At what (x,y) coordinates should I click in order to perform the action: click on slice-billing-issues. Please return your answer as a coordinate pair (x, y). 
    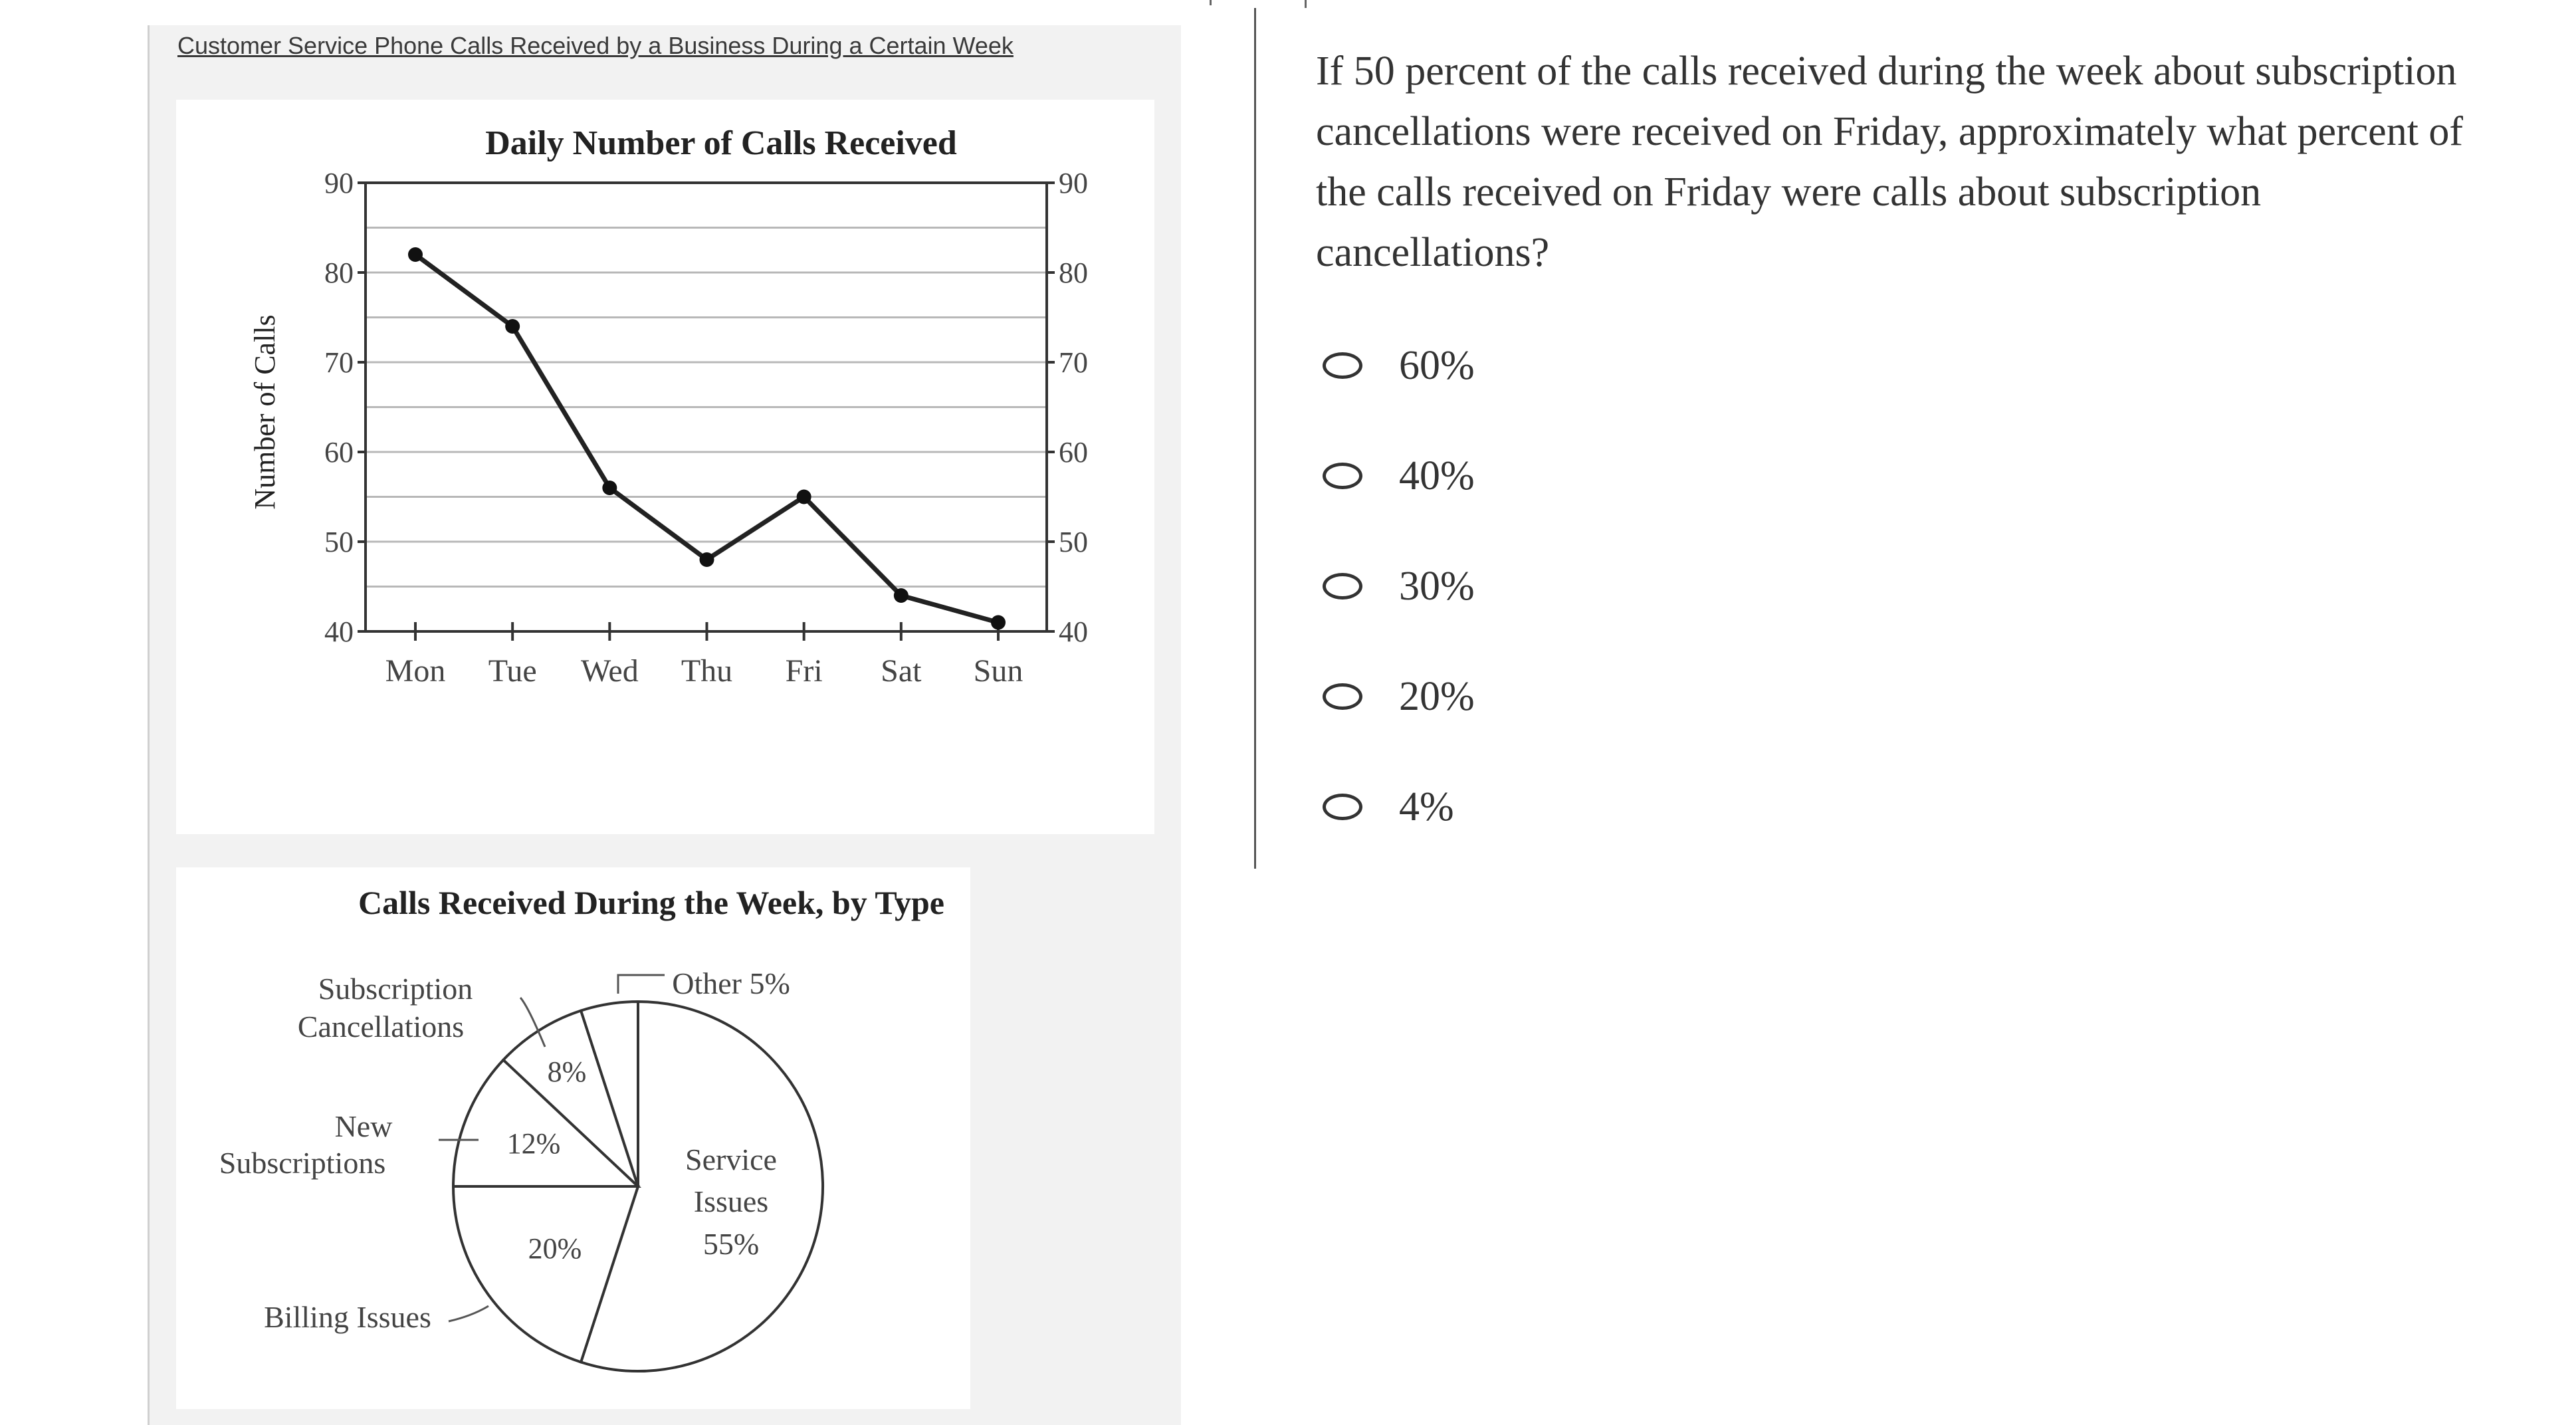
    Looking at the image, I should click on (545, 1275).